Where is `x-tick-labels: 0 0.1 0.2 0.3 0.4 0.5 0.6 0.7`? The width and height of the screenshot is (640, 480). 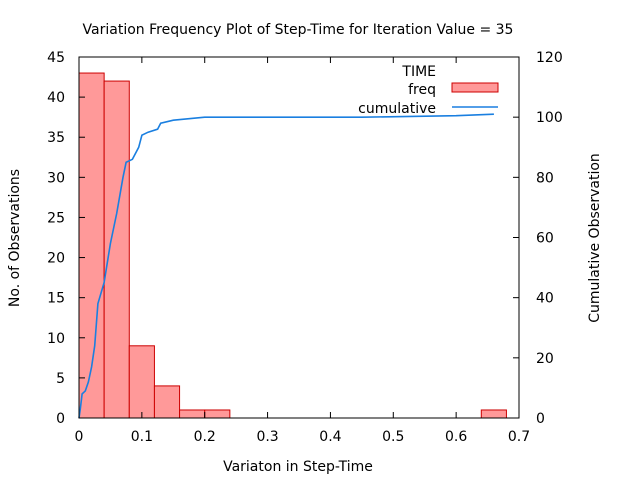
x-tick-labels: 0 0.1 0.2 0.3 0.4 0.5 0.6 0.7 is located at coordinates (303, 437).